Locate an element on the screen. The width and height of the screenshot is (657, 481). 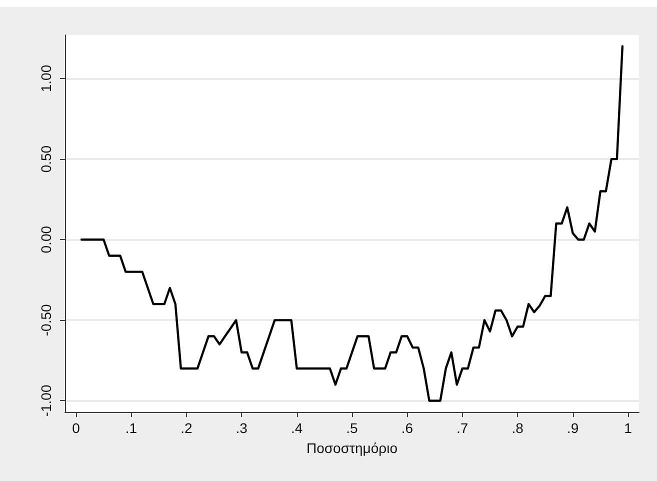
x-tick-label: 0 is located at coordinates (76, 428).